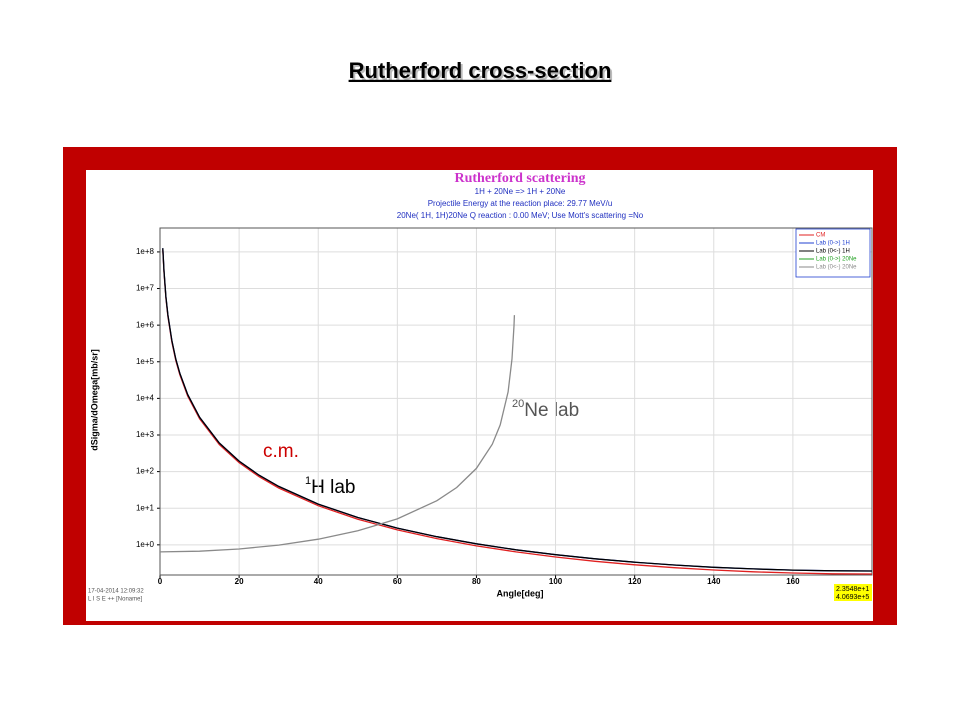  Describe the element at coordinates (519, 178) in the screenshot. I see `chart-title: Rutherford scattering` at that location.